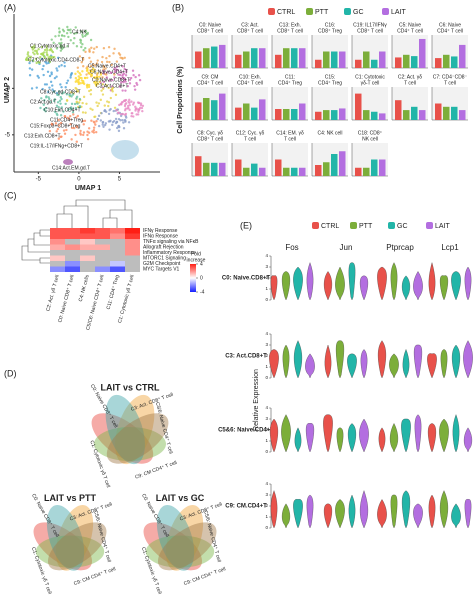  I want to click on facet-title: CD8⁺ T cell, so click(290, 31).